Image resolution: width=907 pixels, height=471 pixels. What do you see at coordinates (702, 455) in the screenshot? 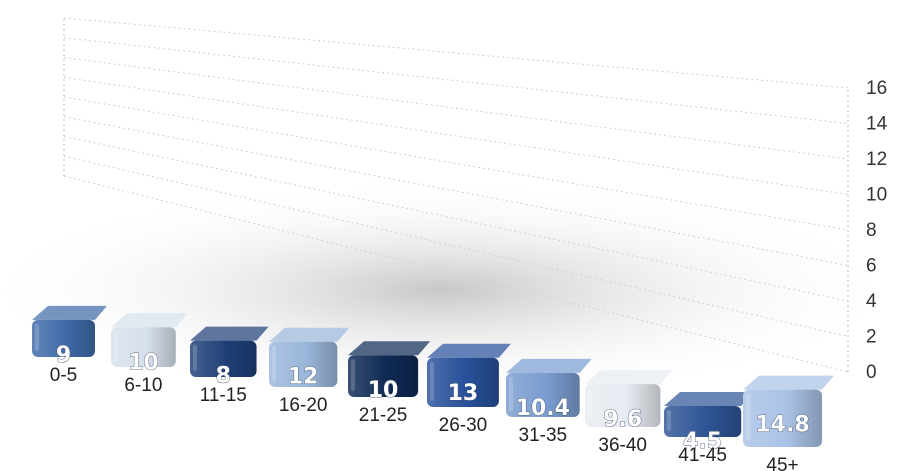
I see `x-tick-label: 41-45` at bounding box center [702, 455].